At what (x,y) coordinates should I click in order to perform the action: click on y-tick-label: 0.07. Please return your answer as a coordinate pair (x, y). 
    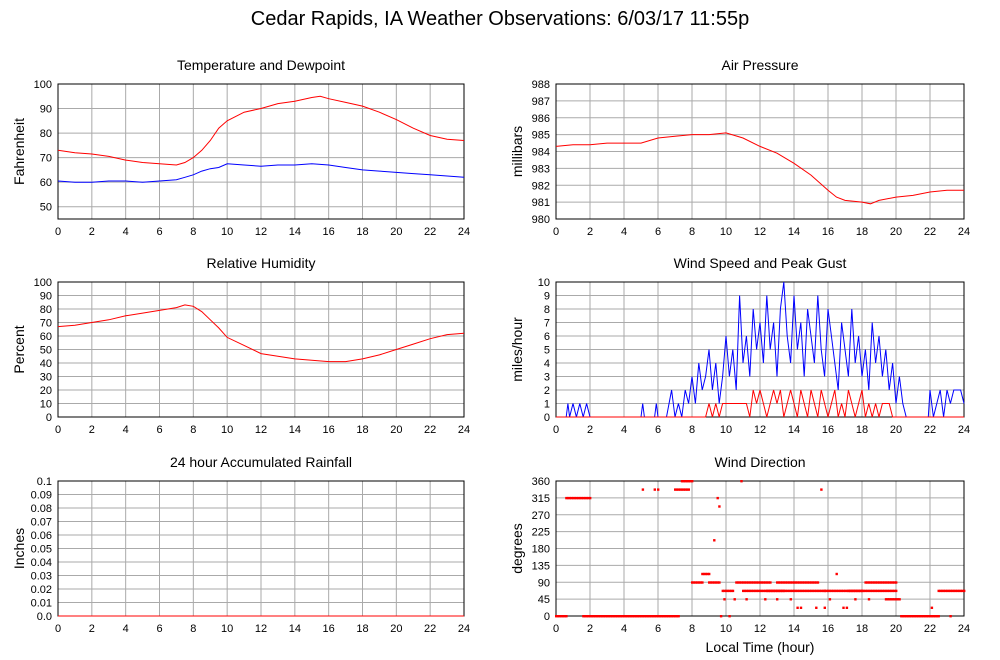
    Looking at the image, I should click on (41, 523).